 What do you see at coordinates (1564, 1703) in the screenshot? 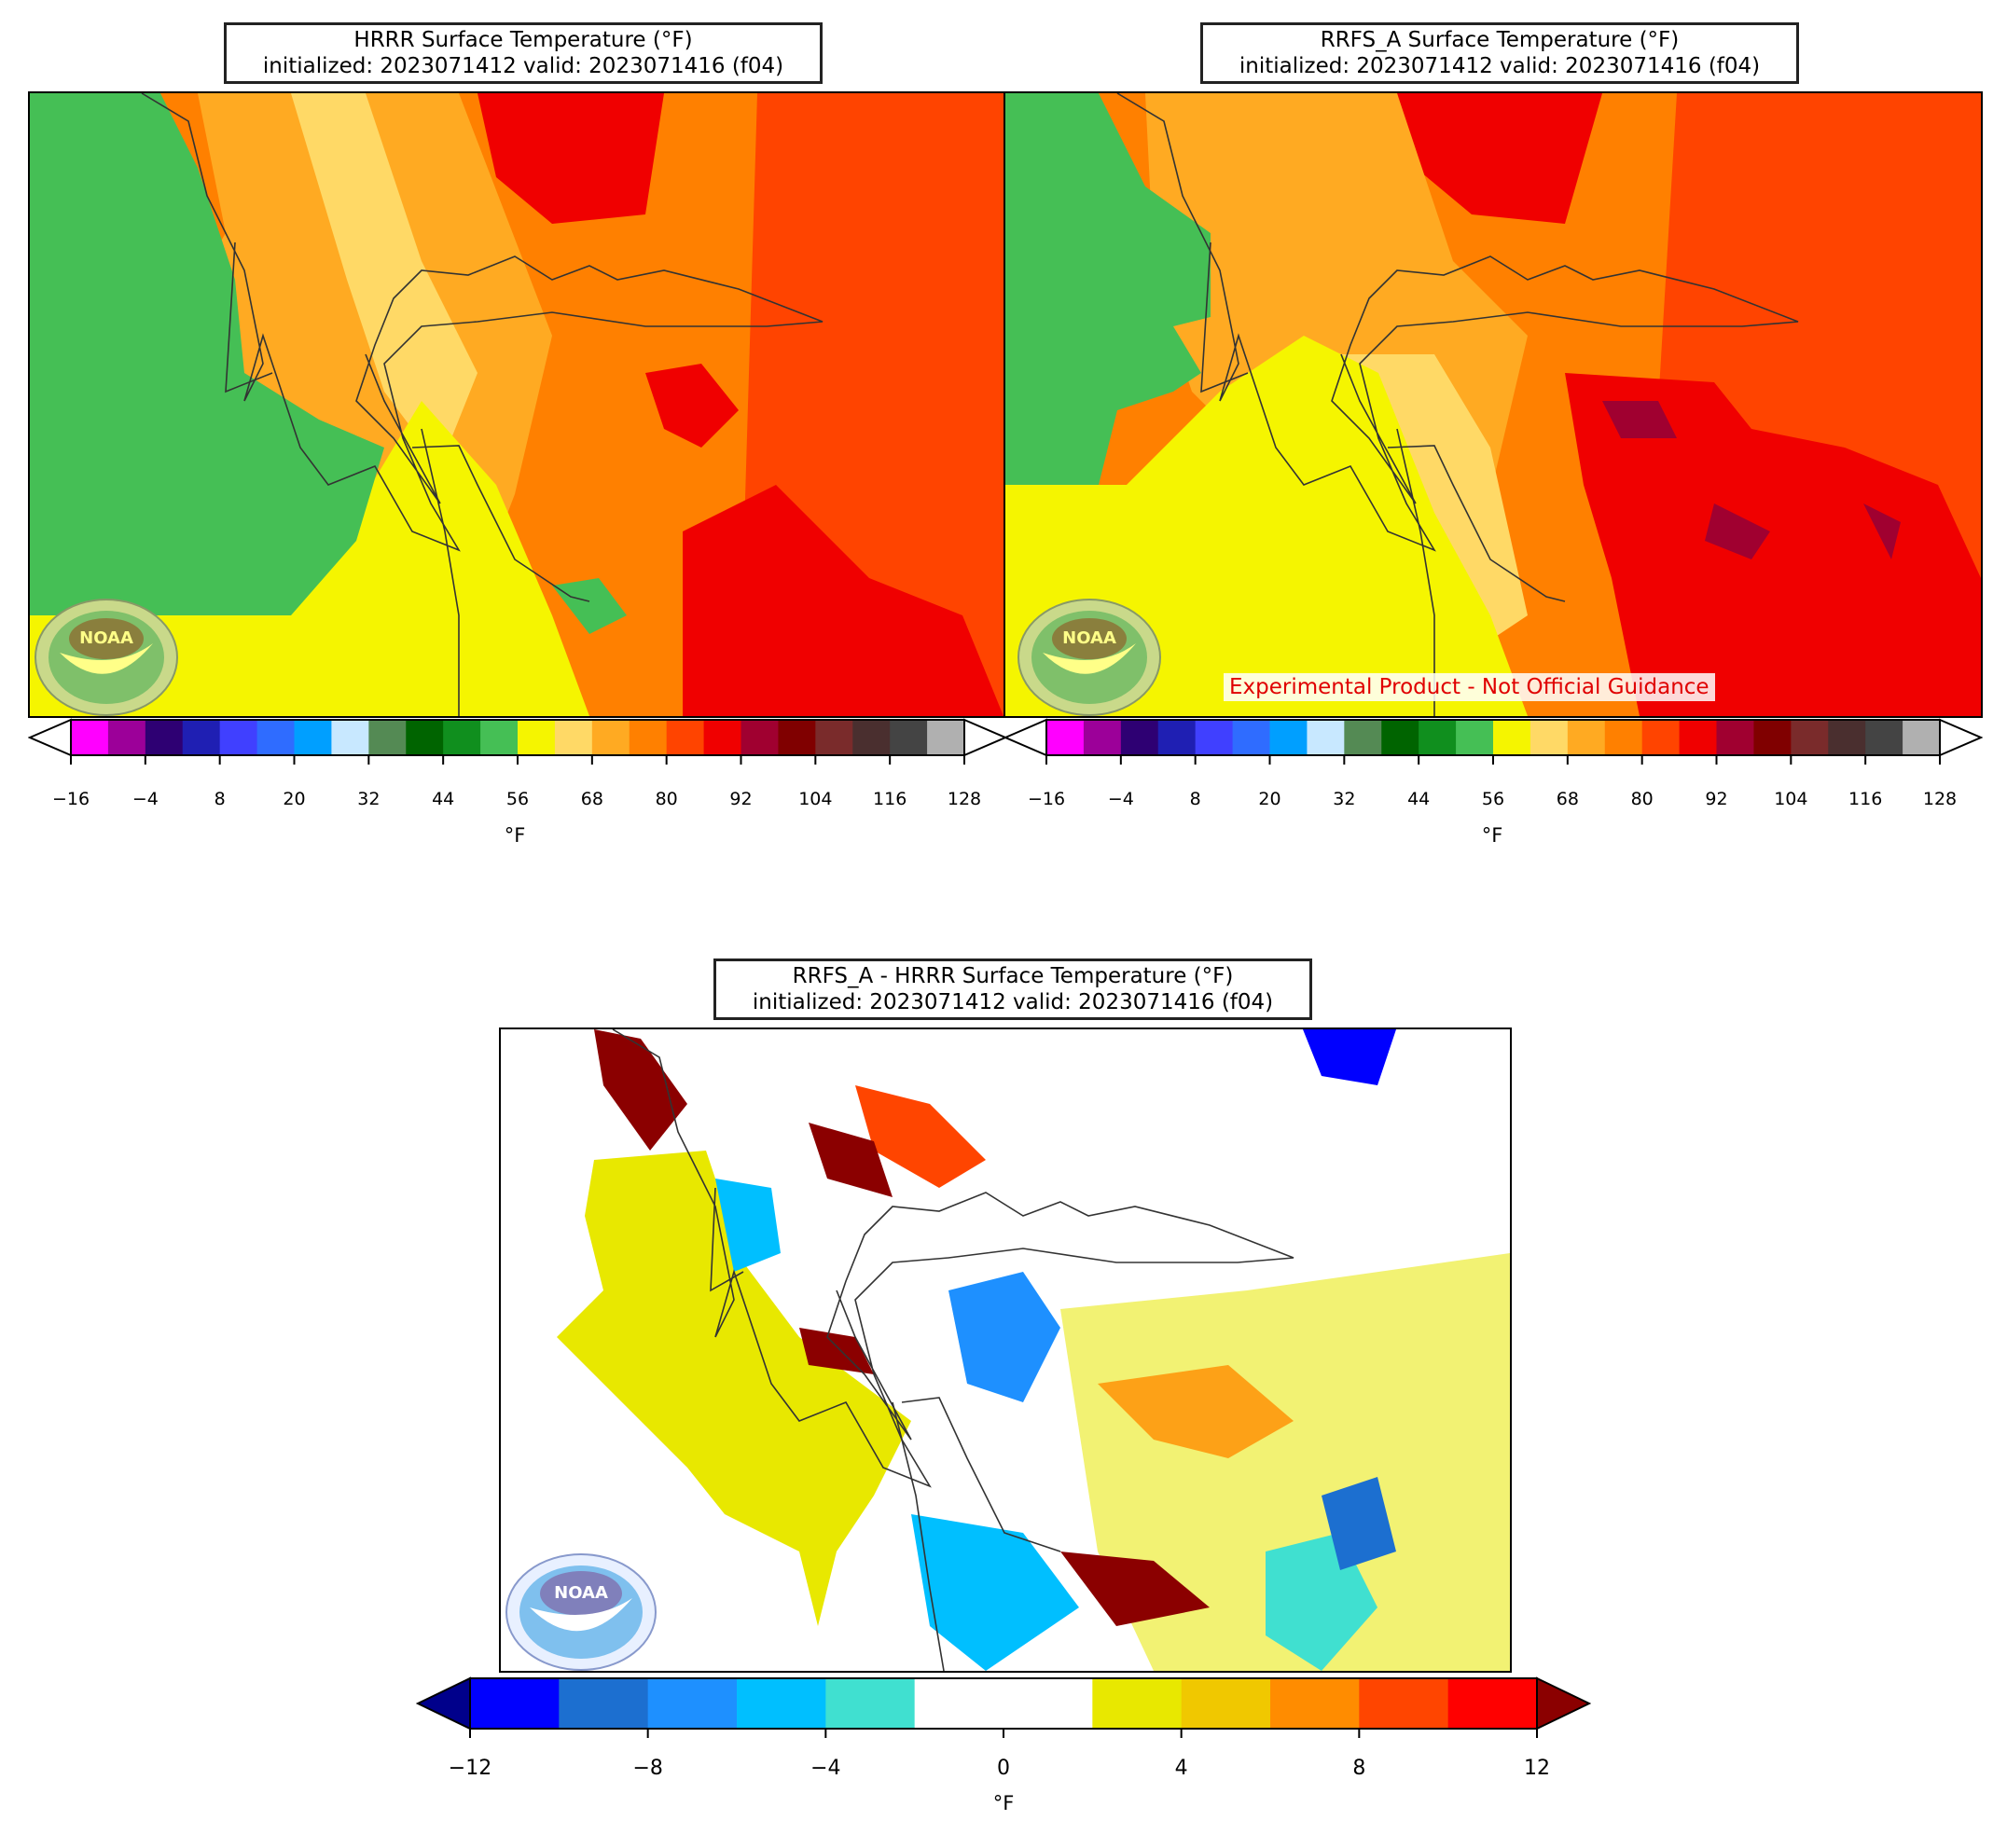
I see `diff-colorbar-over-arrow` at bounding box center [1564, 1703].